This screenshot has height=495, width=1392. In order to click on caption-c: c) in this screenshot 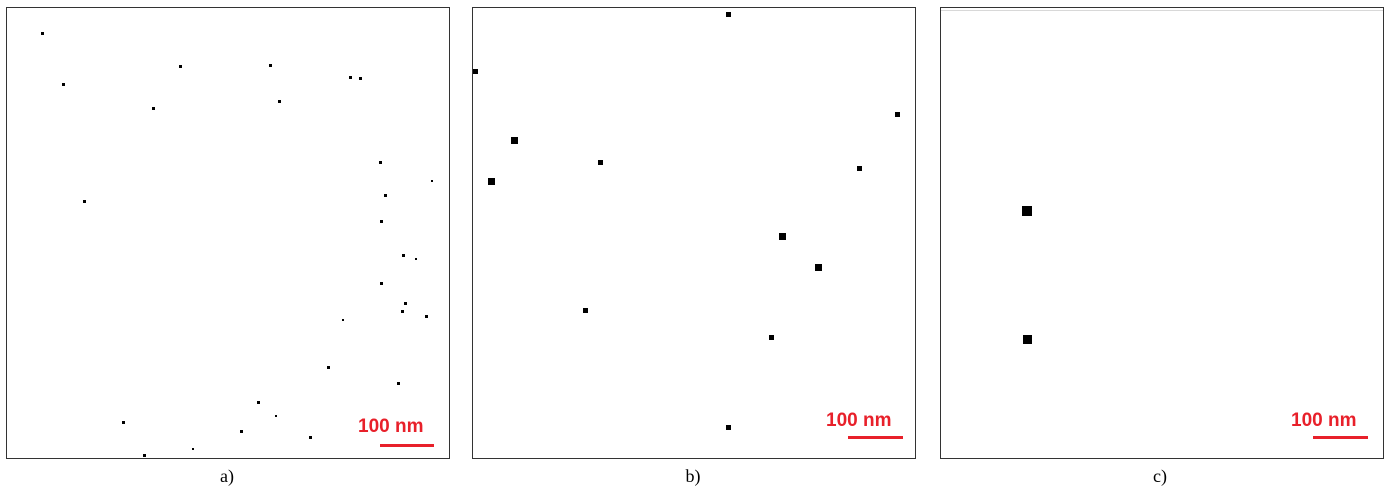, I will do `click(1160, 476)`.